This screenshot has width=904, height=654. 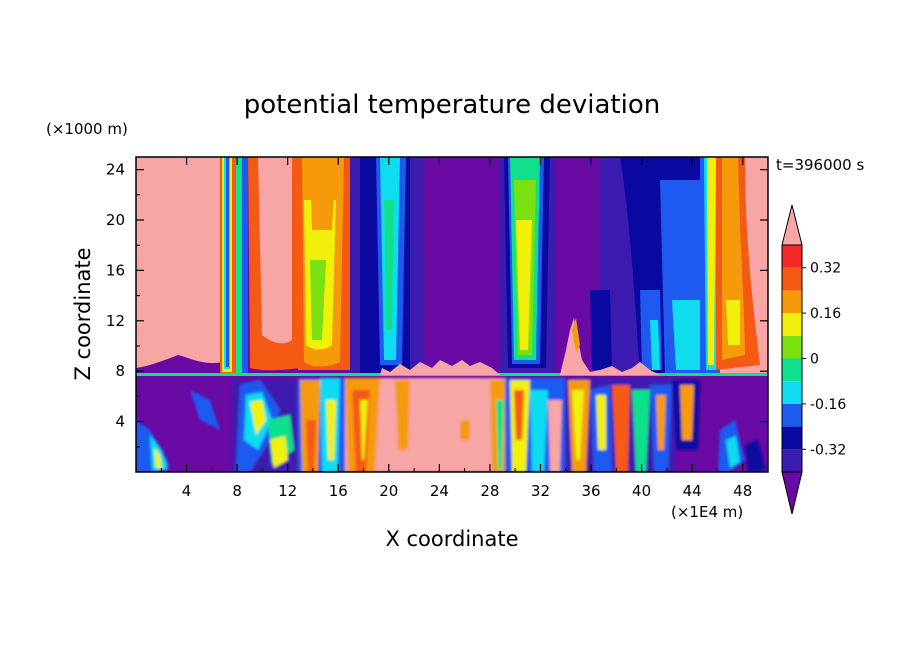 I want to click on y-unit-label: (×1000 m), so click(x=87, y=129).